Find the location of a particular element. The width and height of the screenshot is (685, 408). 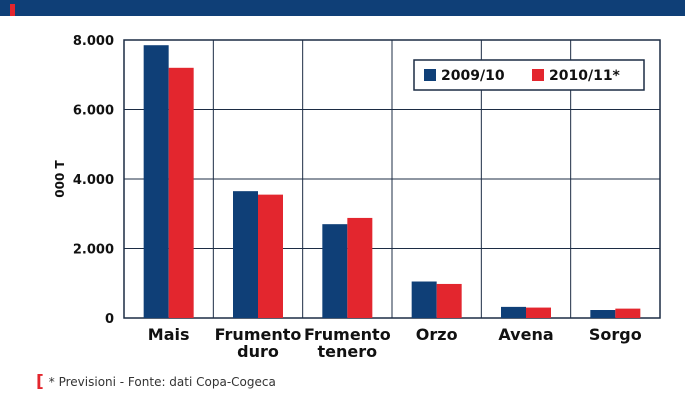

footnote-text: * Previsioni - Fonte: dati Copa-Cogeca is located at coordinates (162, 382).